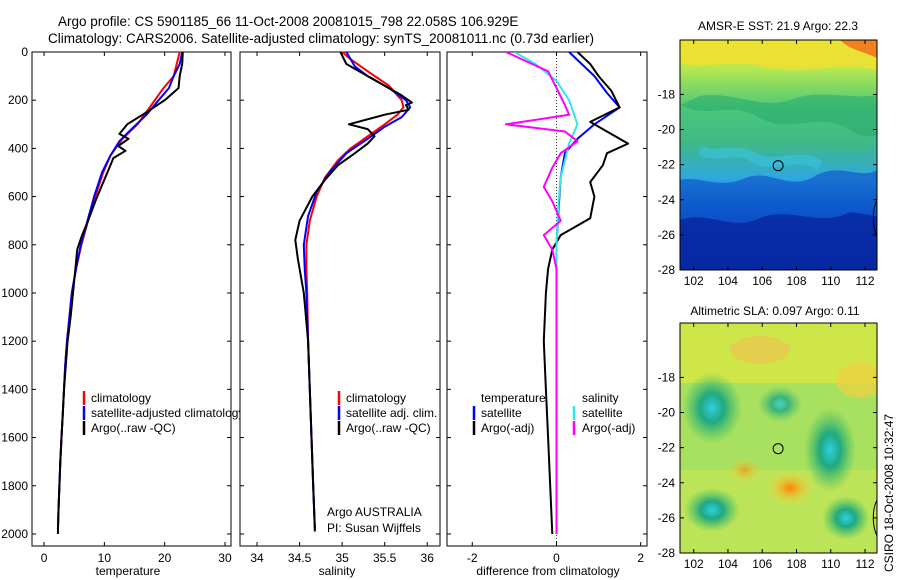 This screenshot has width=900, height=580. What do you see at coordinates (342, 558) in the screenshot?
I see `x-tick-label: 35` at bounding box center [342, 558].